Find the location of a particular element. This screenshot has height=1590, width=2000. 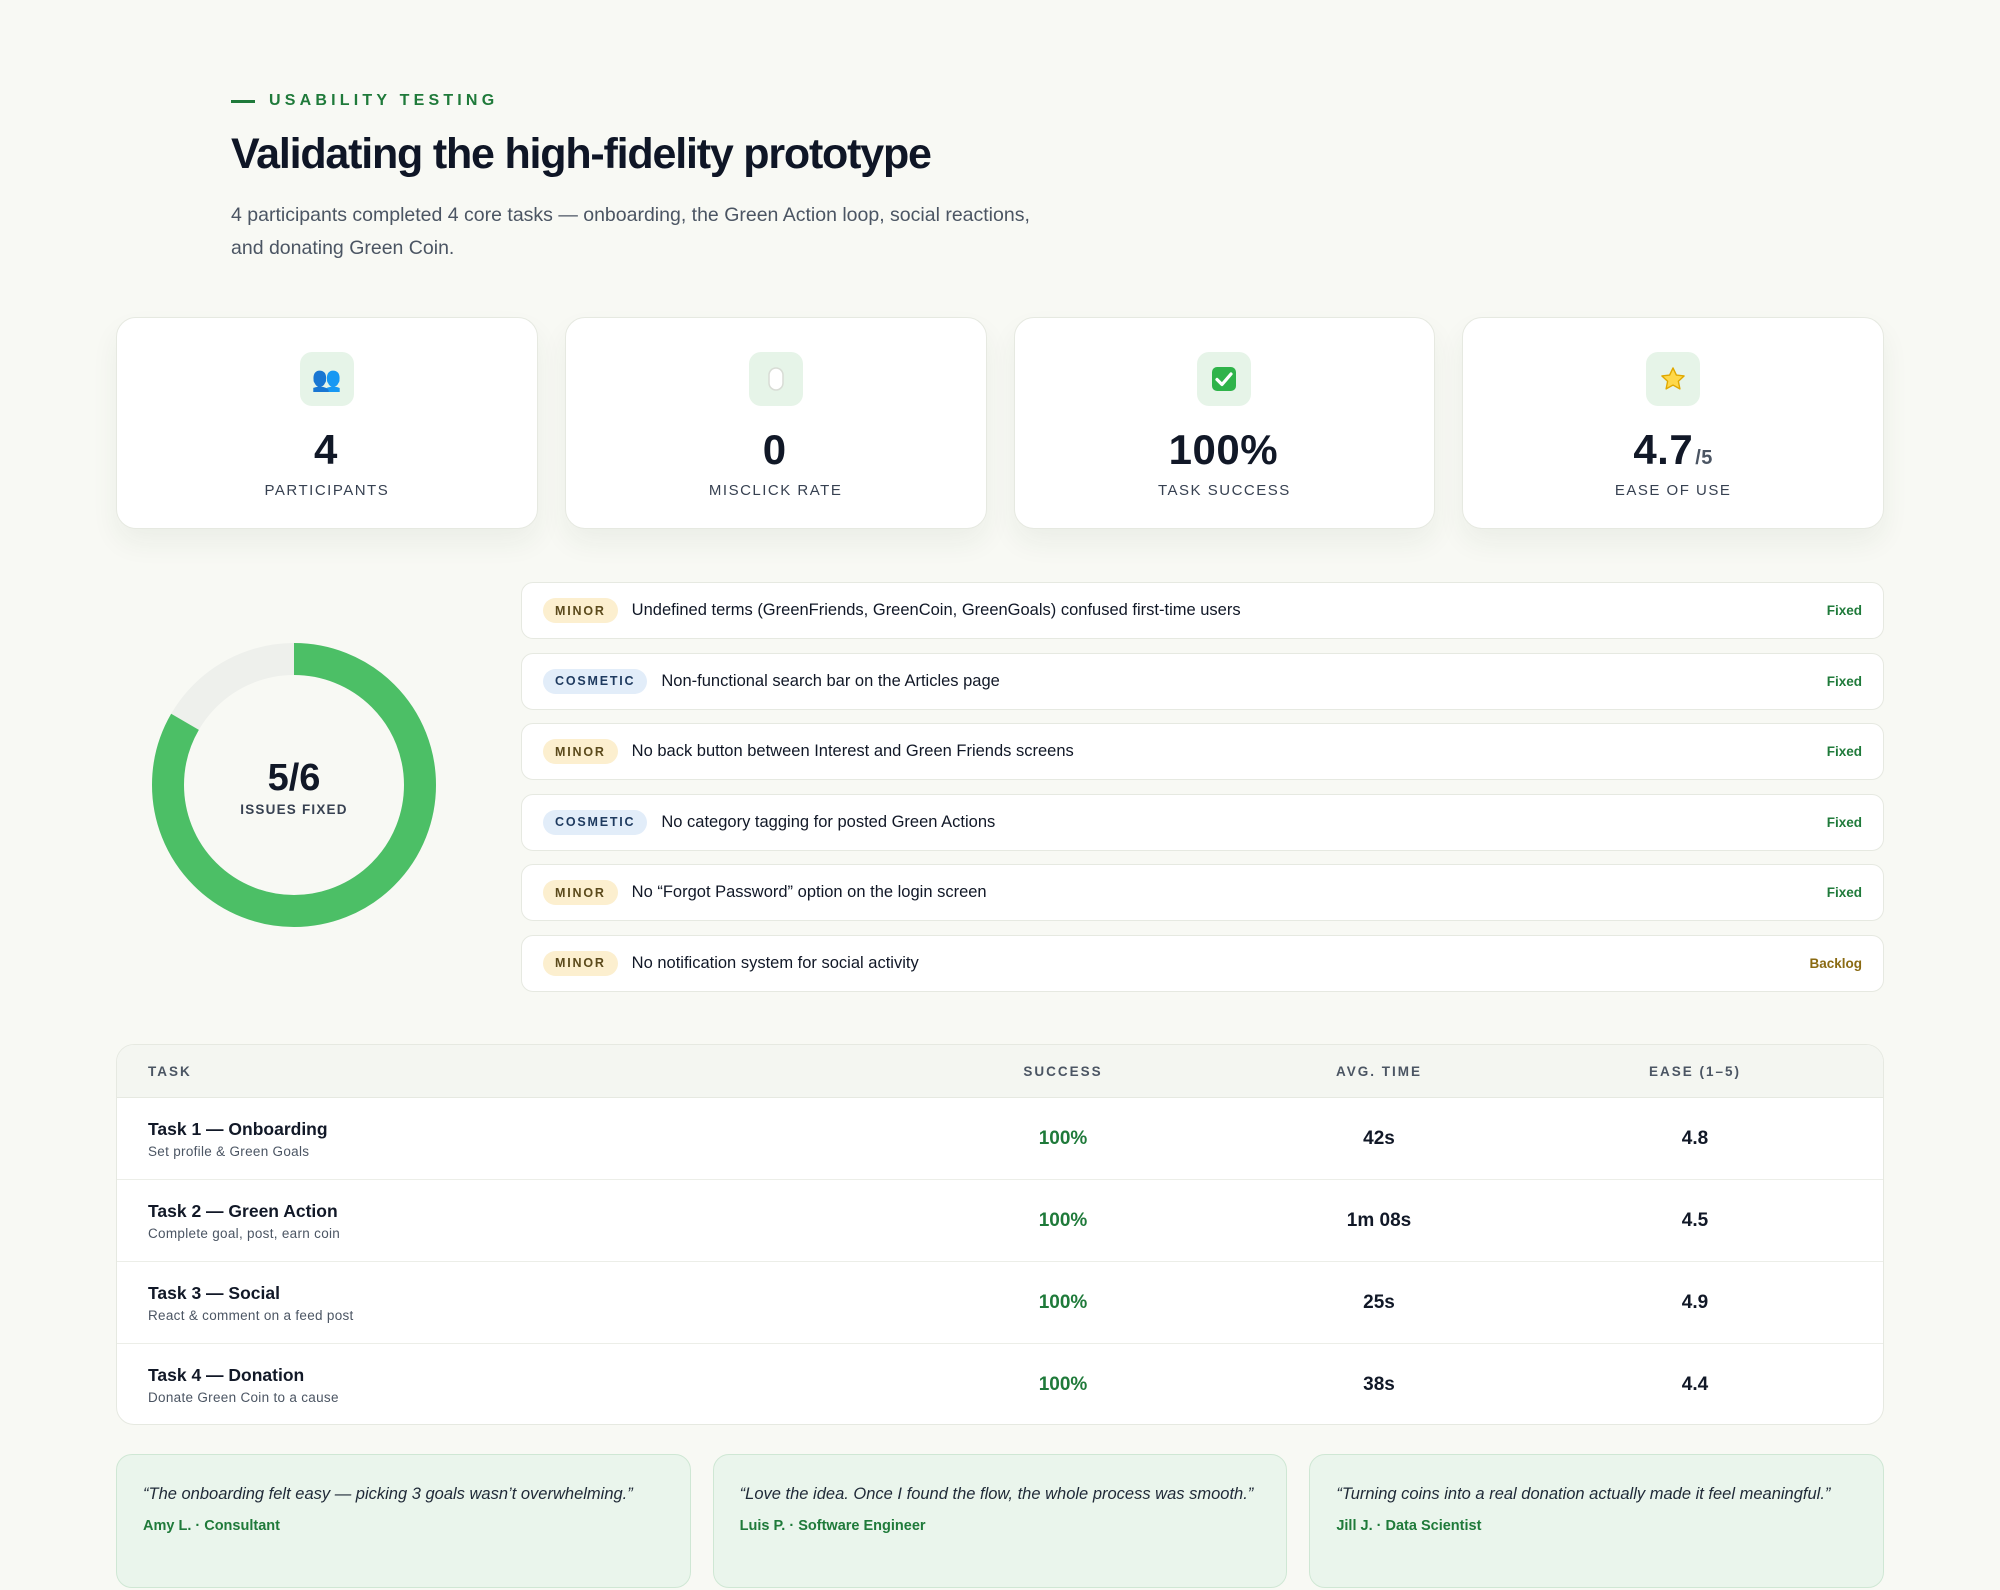

task-name: Task 1 — Onboarding is located at coordinates (238, 1128).